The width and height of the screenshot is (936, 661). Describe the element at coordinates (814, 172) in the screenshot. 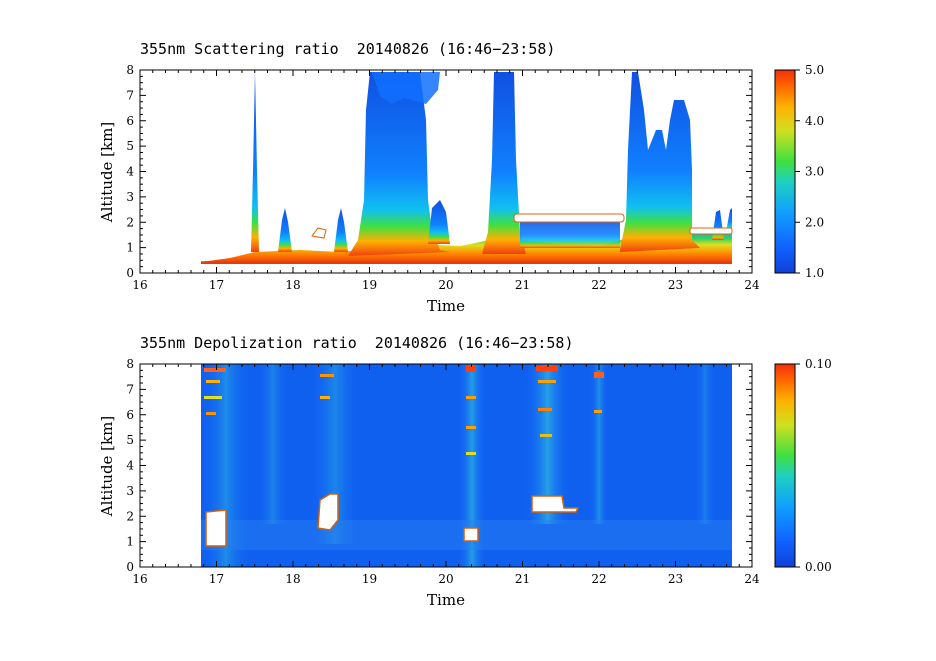

I see `colorbar-tick-label: 3.0` at that location.